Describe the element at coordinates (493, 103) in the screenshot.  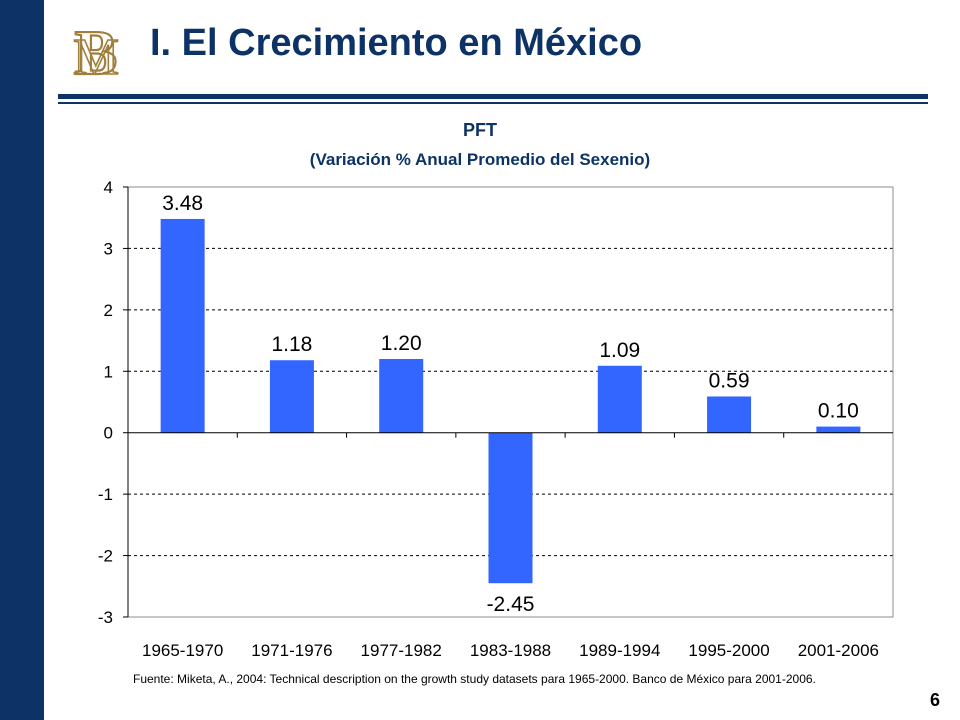
I see `title-rule-thin` at that location.